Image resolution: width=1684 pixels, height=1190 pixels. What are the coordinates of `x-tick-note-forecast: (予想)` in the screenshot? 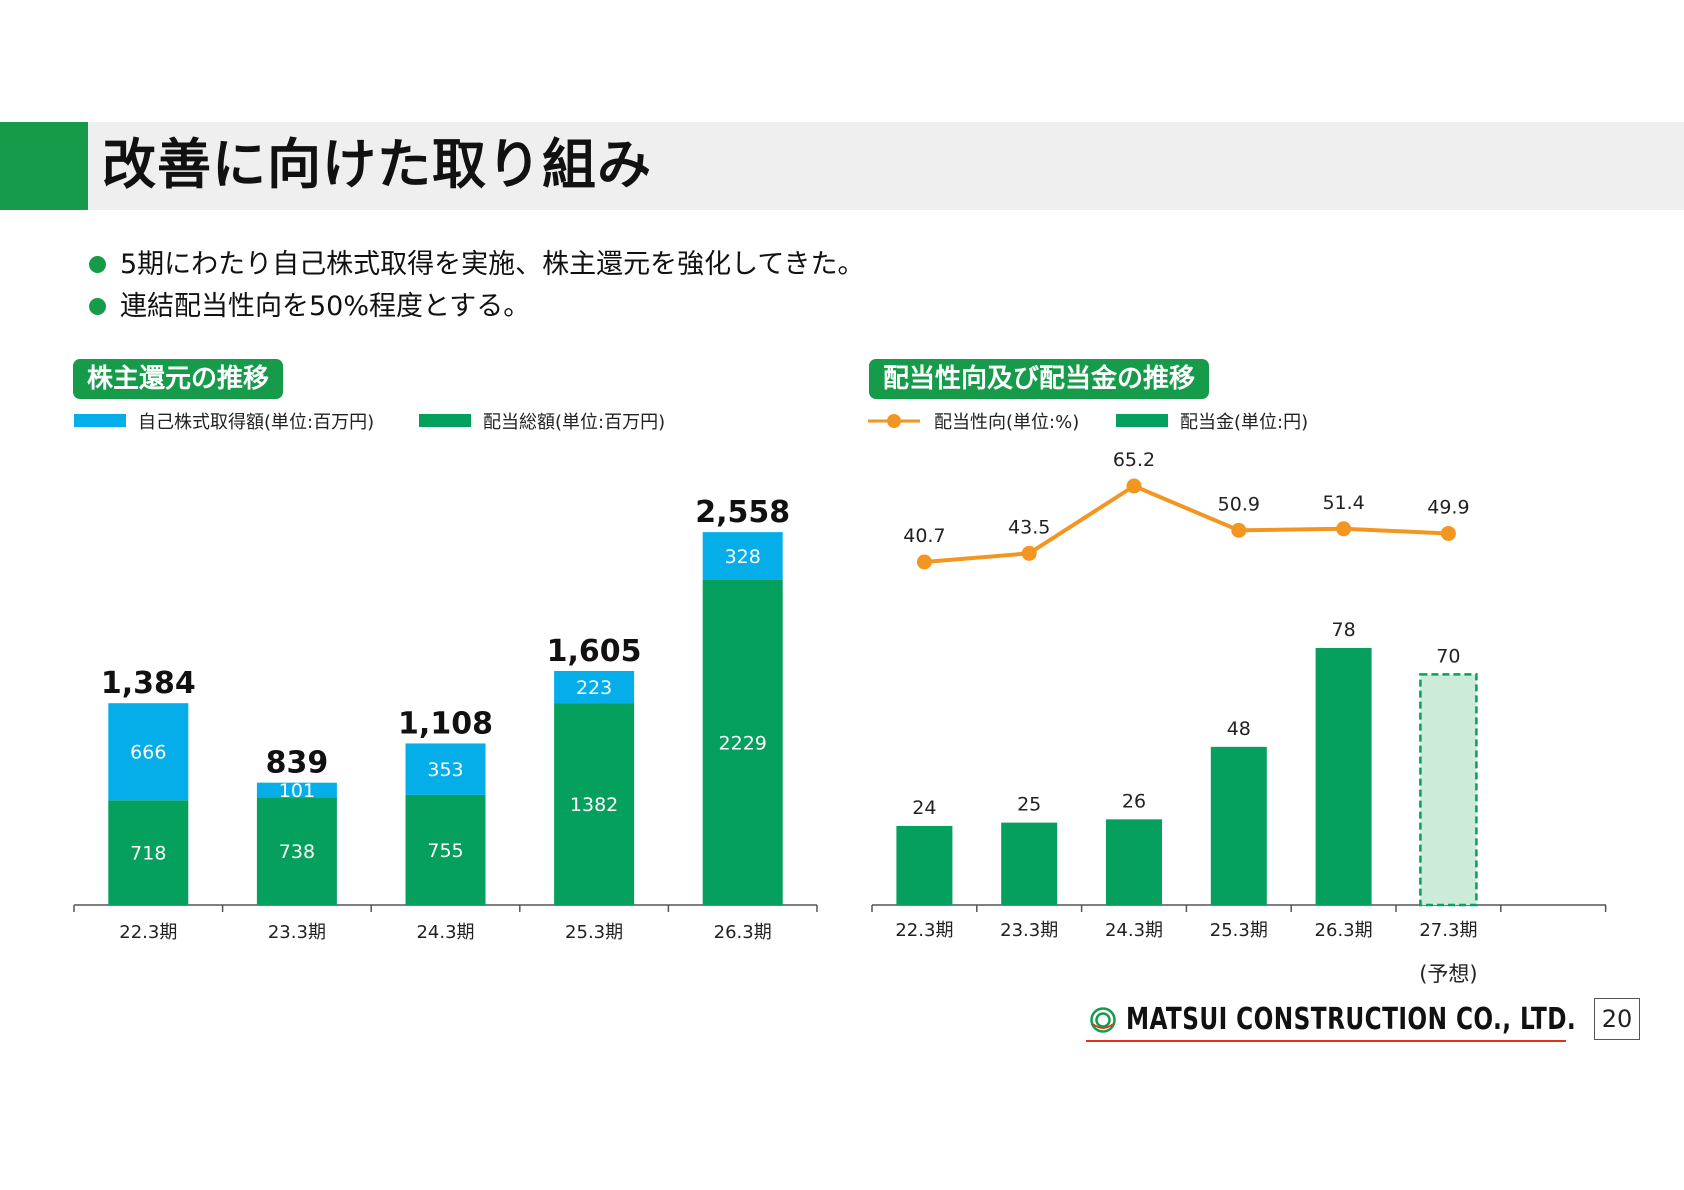 It's located at (1448, 974).